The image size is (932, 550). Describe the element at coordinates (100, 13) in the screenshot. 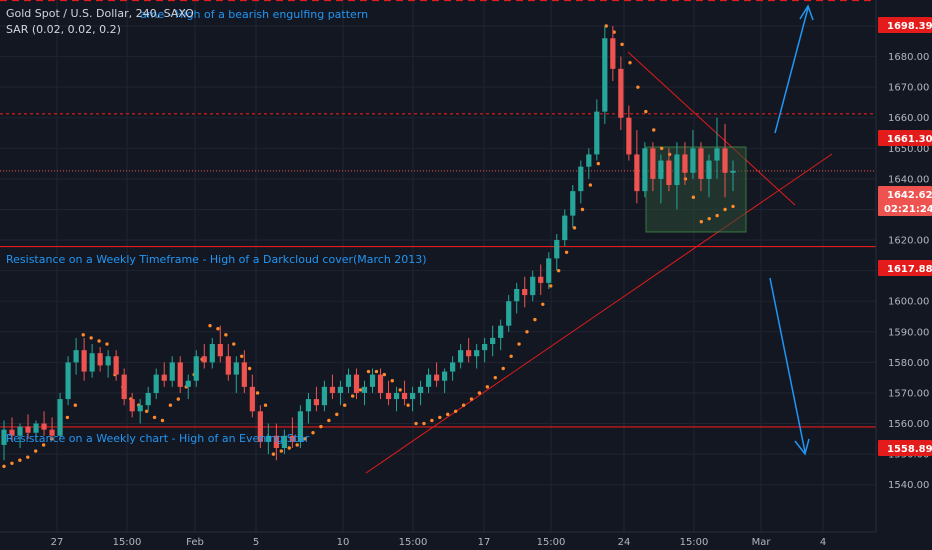

I see `symbol-title: Gold Spot / U.S. Dollar, 240, SAXO` at that location.